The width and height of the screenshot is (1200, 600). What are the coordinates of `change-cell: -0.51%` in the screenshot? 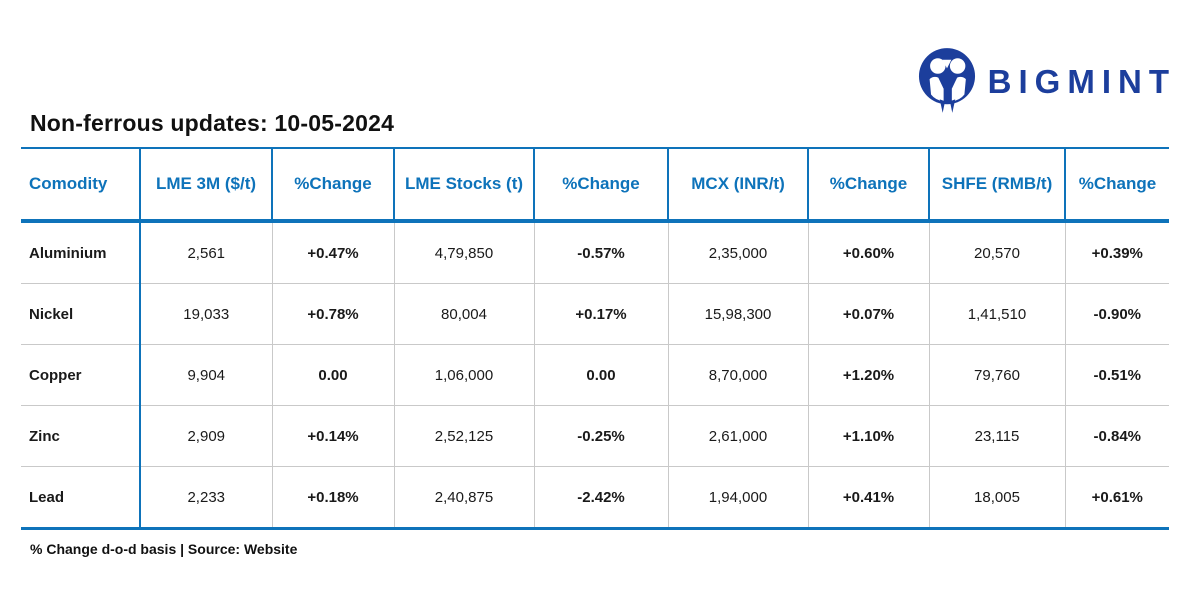 It's located at (1117, 375).